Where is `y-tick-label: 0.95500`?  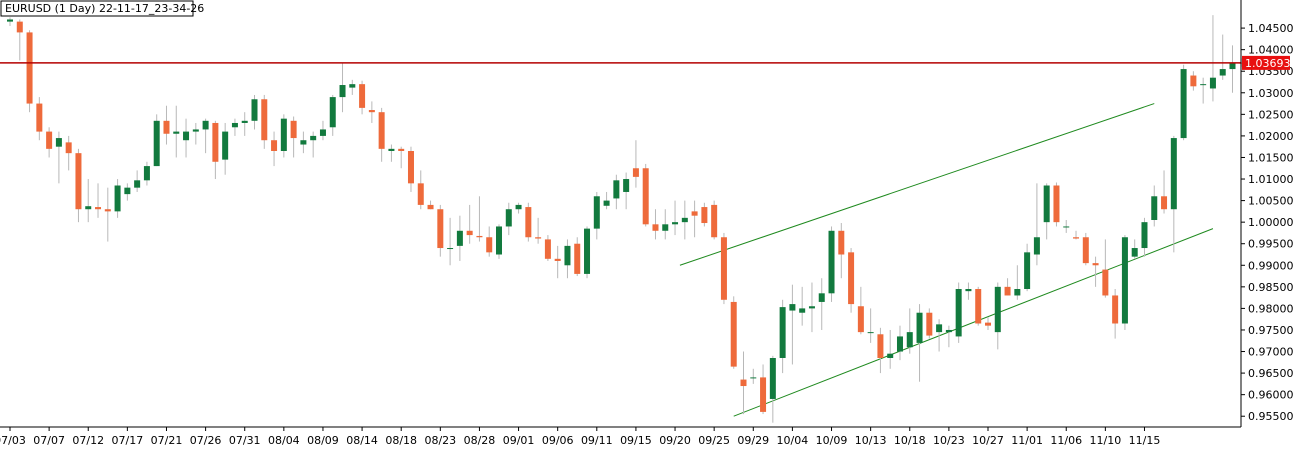 y-tick-label: 0.95500 is located at coordinates (1271, 416).